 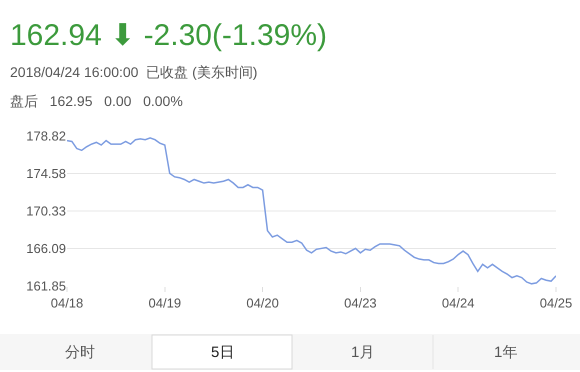 What do you see at coordinates (360, 303) in the screenshot?
I see `x-tick-label: 04/23` at bounding box center [360, 303].